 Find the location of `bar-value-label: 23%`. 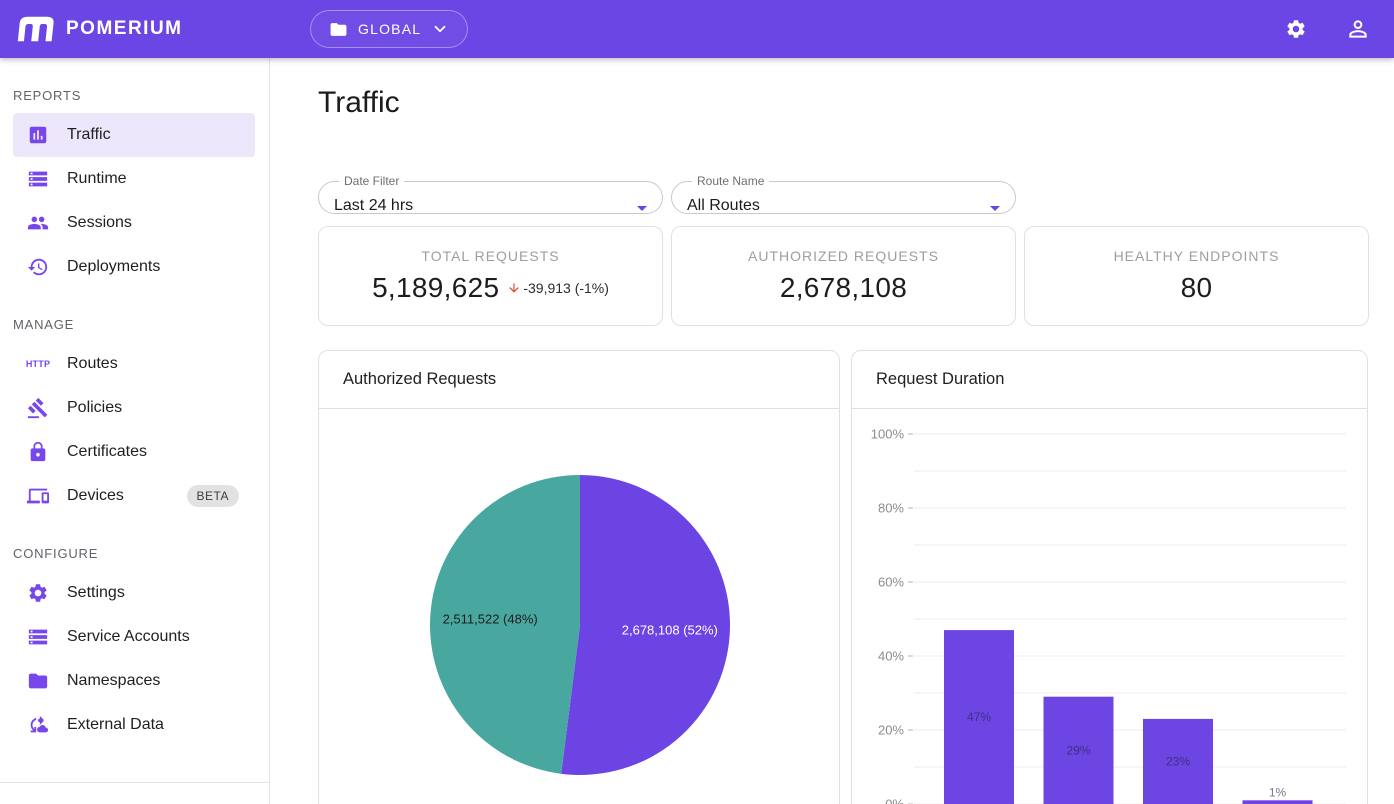

bar-value-label: 23% is located at coordinates (1178, 761).